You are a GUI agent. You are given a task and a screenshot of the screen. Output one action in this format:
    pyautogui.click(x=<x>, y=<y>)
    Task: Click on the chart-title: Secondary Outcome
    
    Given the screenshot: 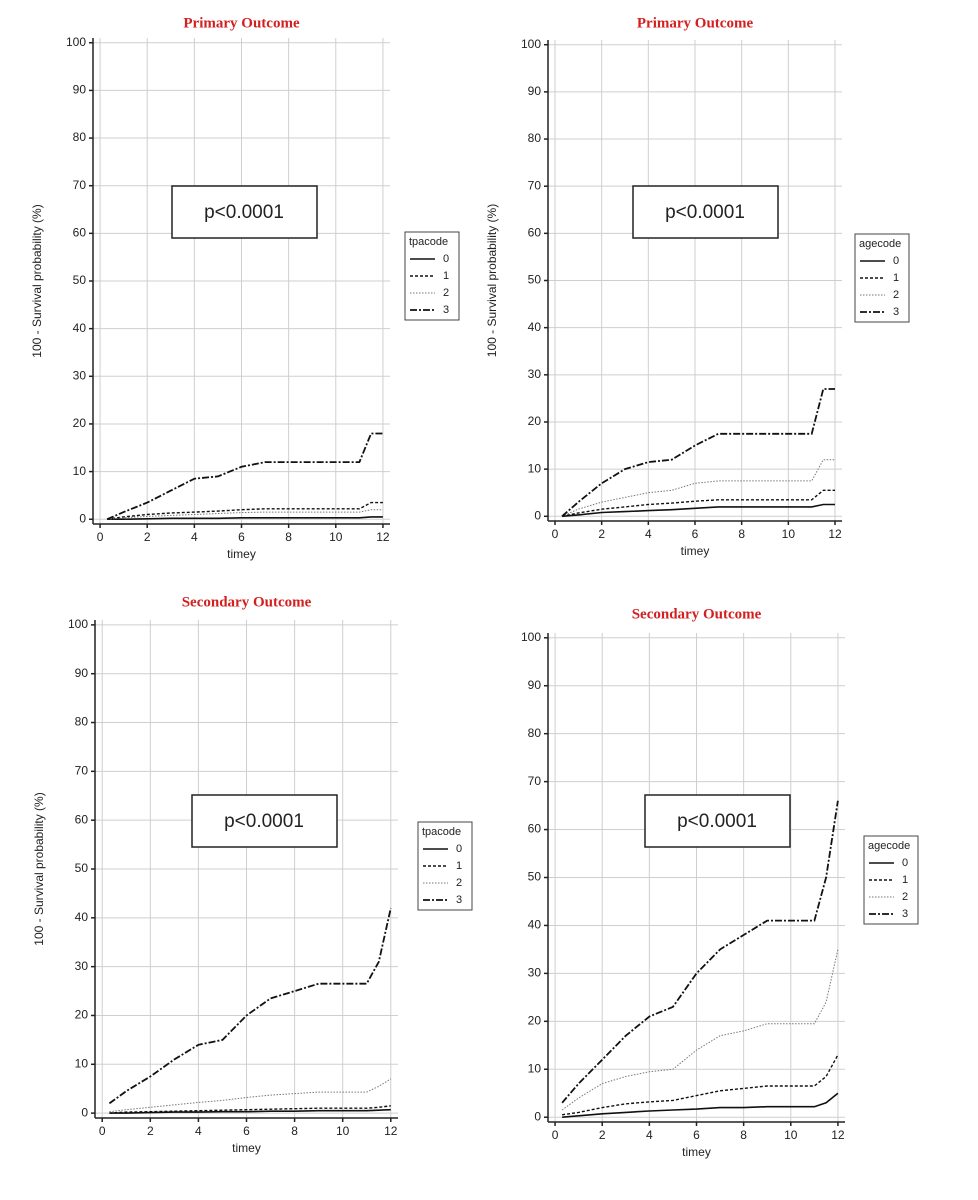 What is the action you would take?
    pyautogui.click(x=247, y=602)
    